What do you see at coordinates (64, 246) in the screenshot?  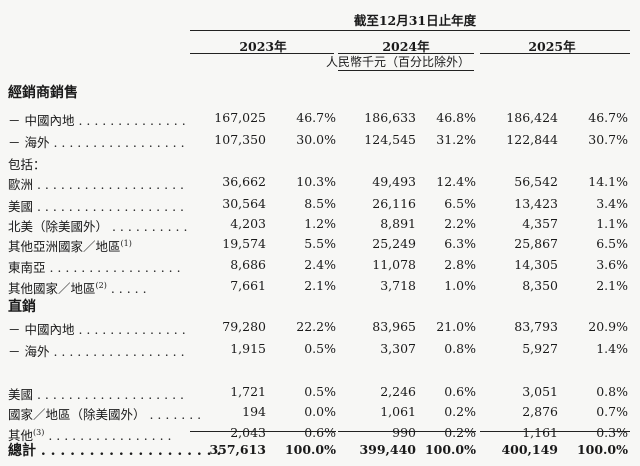 I see `row-label-text: 其他亞洲國家／地區` at bounding box center [64, 246].